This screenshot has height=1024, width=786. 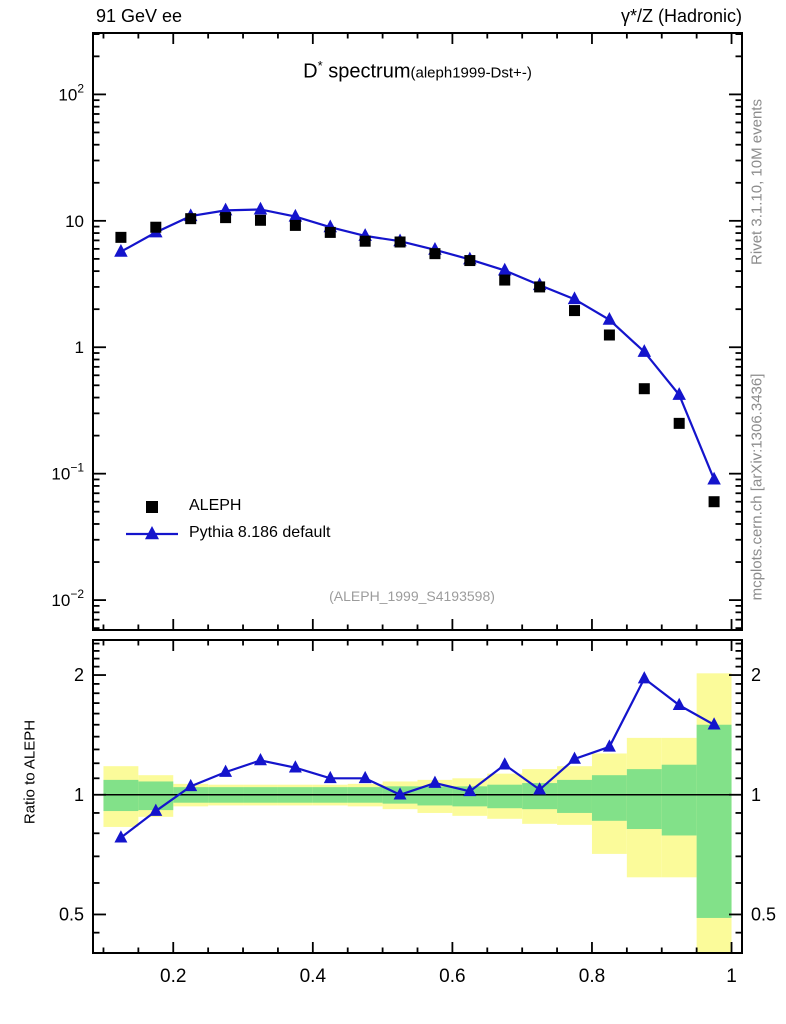 What do you see at coordinates (139, 16) in the screenshot?
I see `header-beam-energy: 91 GeV ee` at bounding box center [139, 16].